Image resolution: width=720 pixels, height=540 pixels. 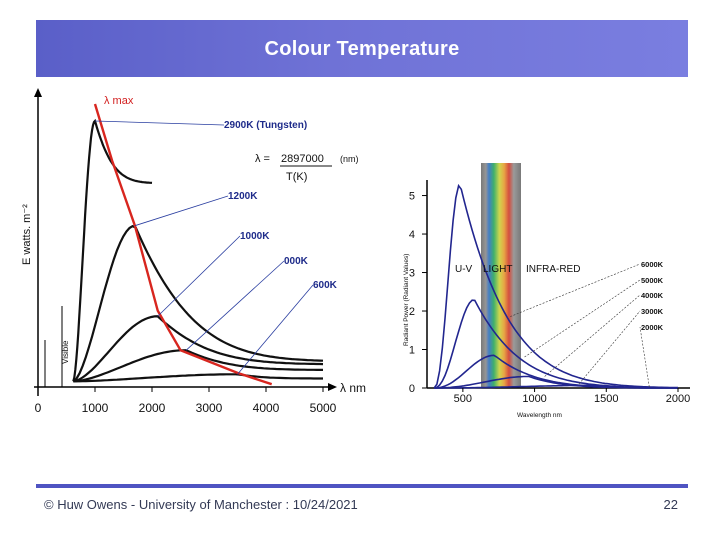 What do you see at coordinates (406, 300) in the screenshot?
I see `right-y-axis-label: Radiant Power (Radiant Values)` at bounding box center [406, 300].